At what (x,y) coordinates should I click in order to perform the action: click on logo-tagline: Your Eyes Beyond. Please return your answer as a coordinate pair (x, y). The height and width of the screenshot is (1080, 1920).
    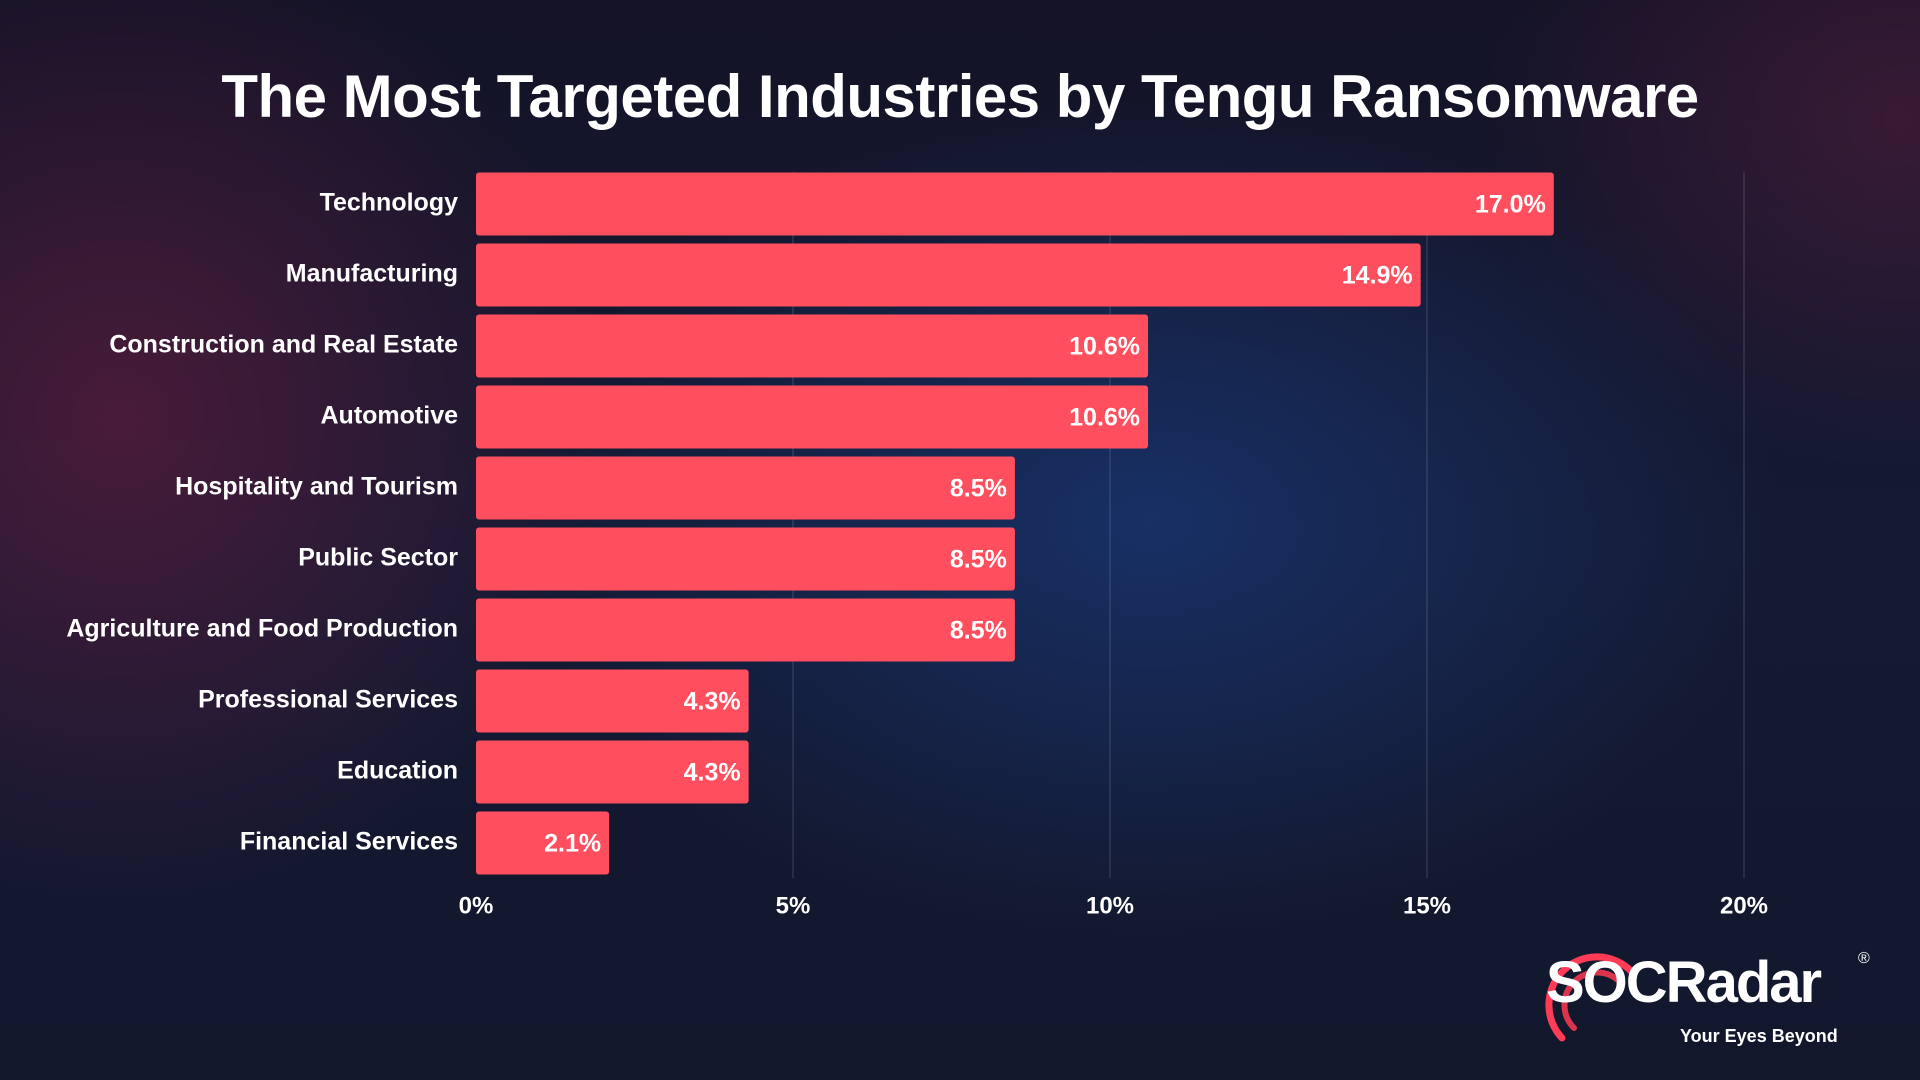
    Looking at the image, I should click on (1759, 1036).